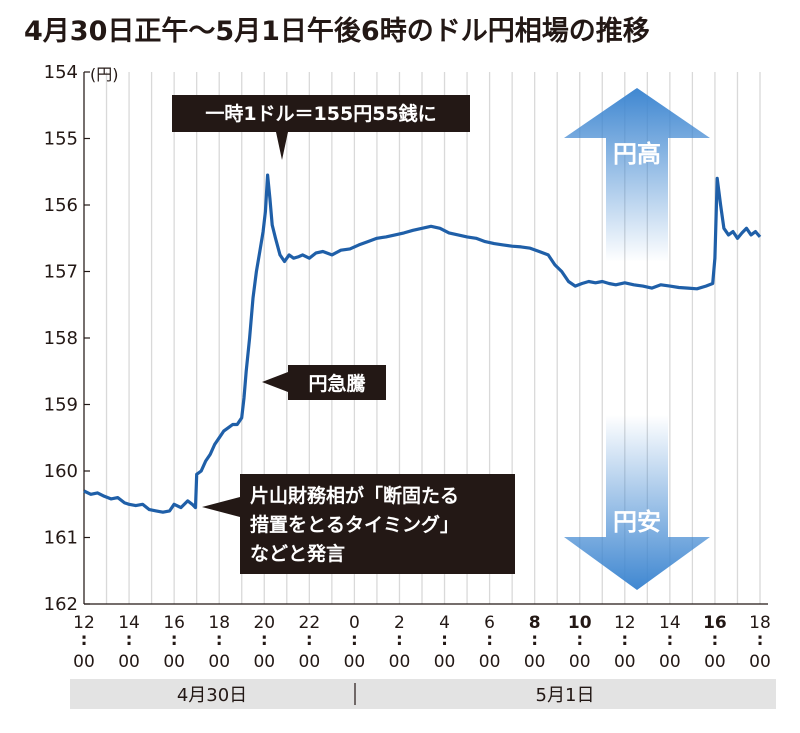 The width and height of the screenshot is (800, 733). I want to click on yen-strong-arrow: 円高, so click(637, 175).